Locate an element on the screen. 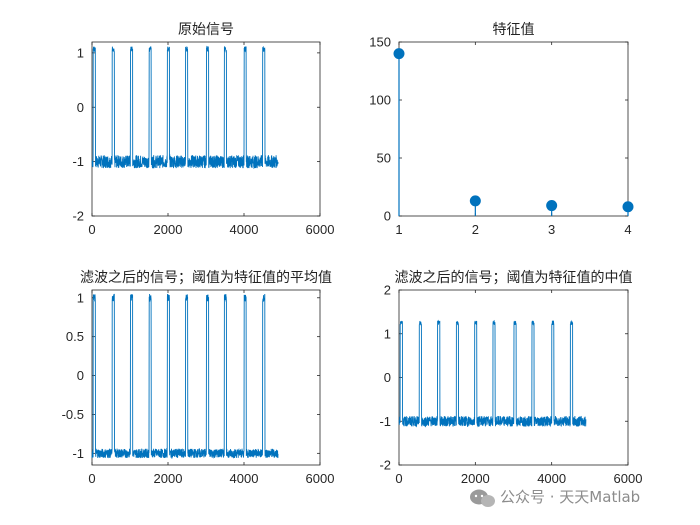  watermark: 公众号 · 天天Matlab is located at coordinates (555, 497).